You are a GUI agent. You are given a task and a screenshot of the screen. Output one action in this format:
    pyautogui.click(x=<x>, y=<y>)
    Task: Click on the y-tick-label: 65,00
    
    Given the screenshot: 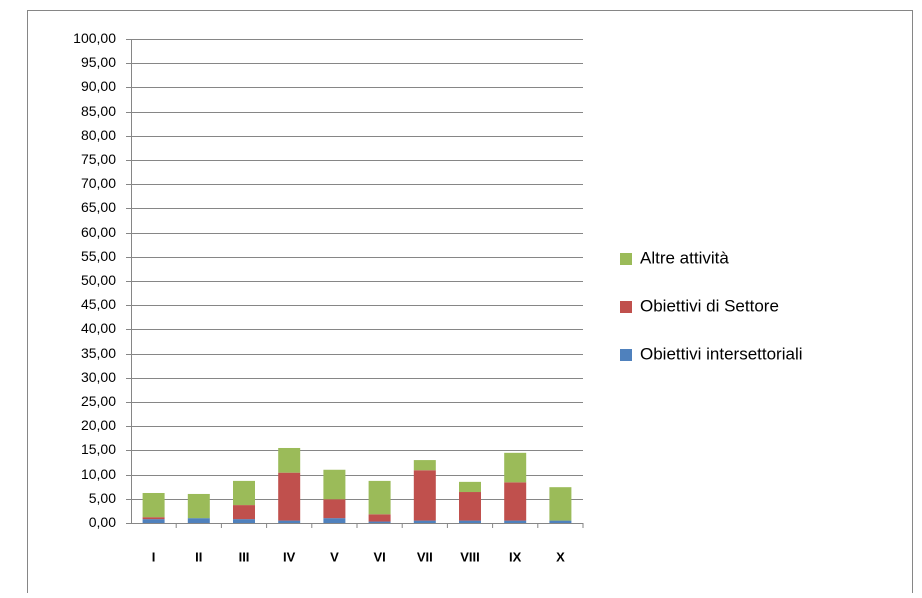 What is the action you would take?
    pyautogui.click(x=98, y=207)
    